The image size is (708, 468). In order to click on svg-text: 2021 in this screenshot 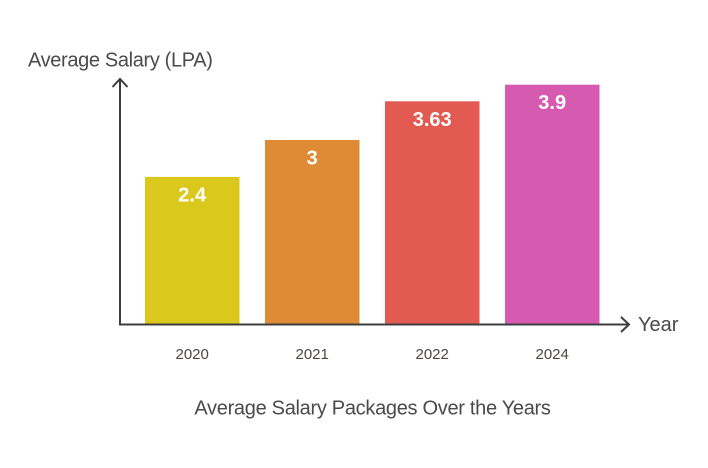, I will do `click(312, 354)`.